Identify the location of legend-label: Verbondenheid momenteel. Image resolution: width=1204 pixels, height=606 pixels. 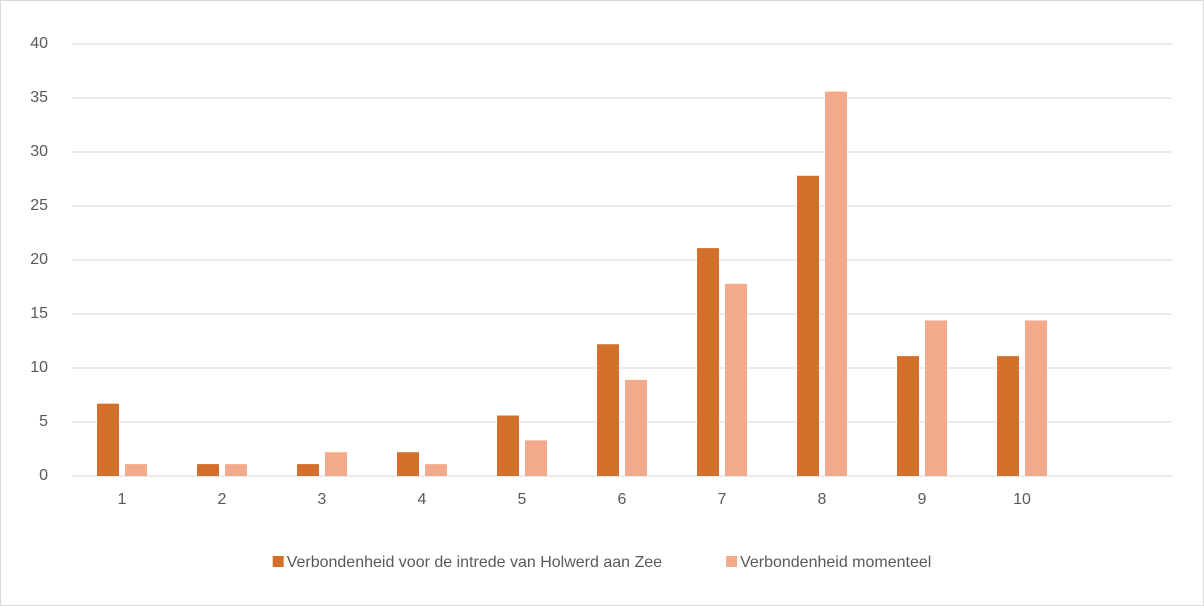
(835, 562).